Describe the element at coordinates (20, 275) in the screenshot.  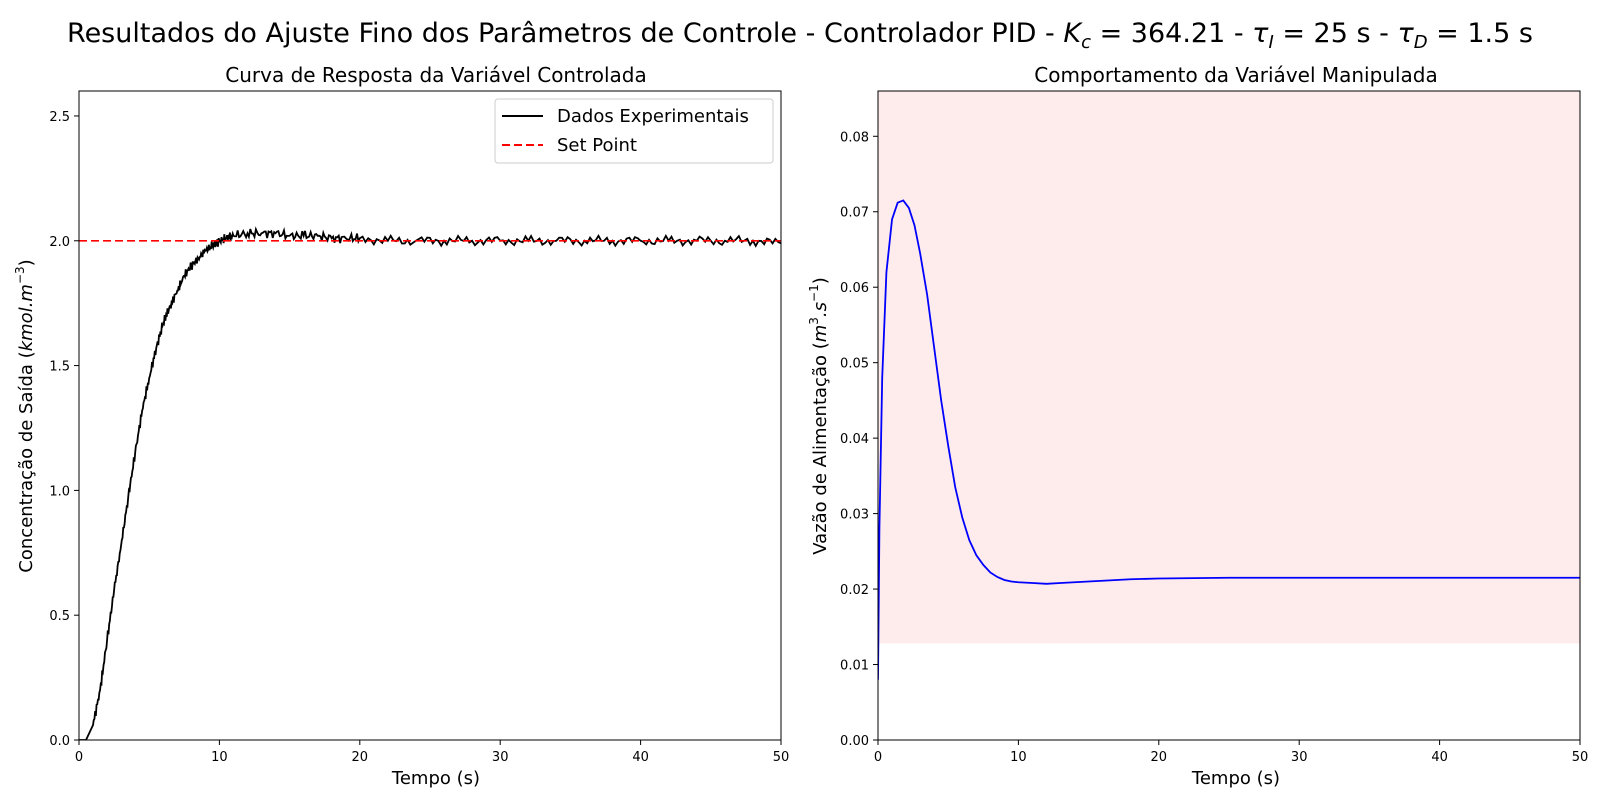
I see `chart-left-ylabel-exp: −3` at that location.